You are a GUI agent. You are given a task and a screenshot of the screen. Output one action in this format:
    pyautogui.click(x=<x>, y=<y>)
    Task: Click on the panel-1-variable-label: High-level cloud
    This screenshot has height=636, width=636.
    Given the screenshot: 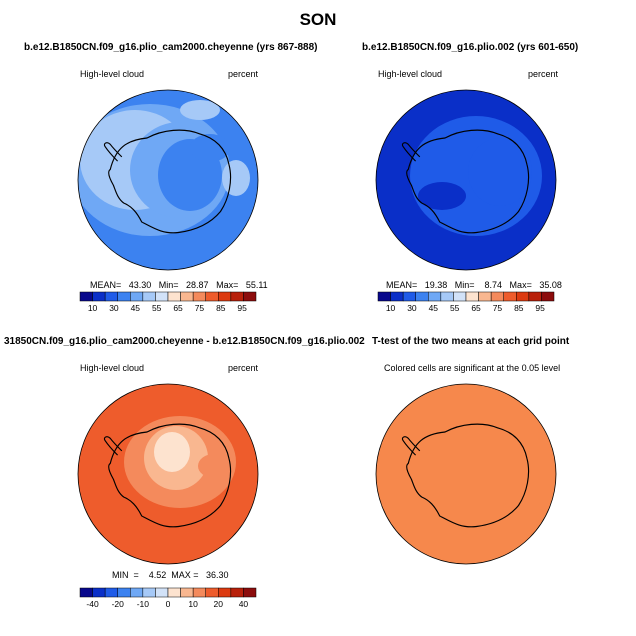 What is the action you would take?
    pyautogui.click(x=112, y=74)
    